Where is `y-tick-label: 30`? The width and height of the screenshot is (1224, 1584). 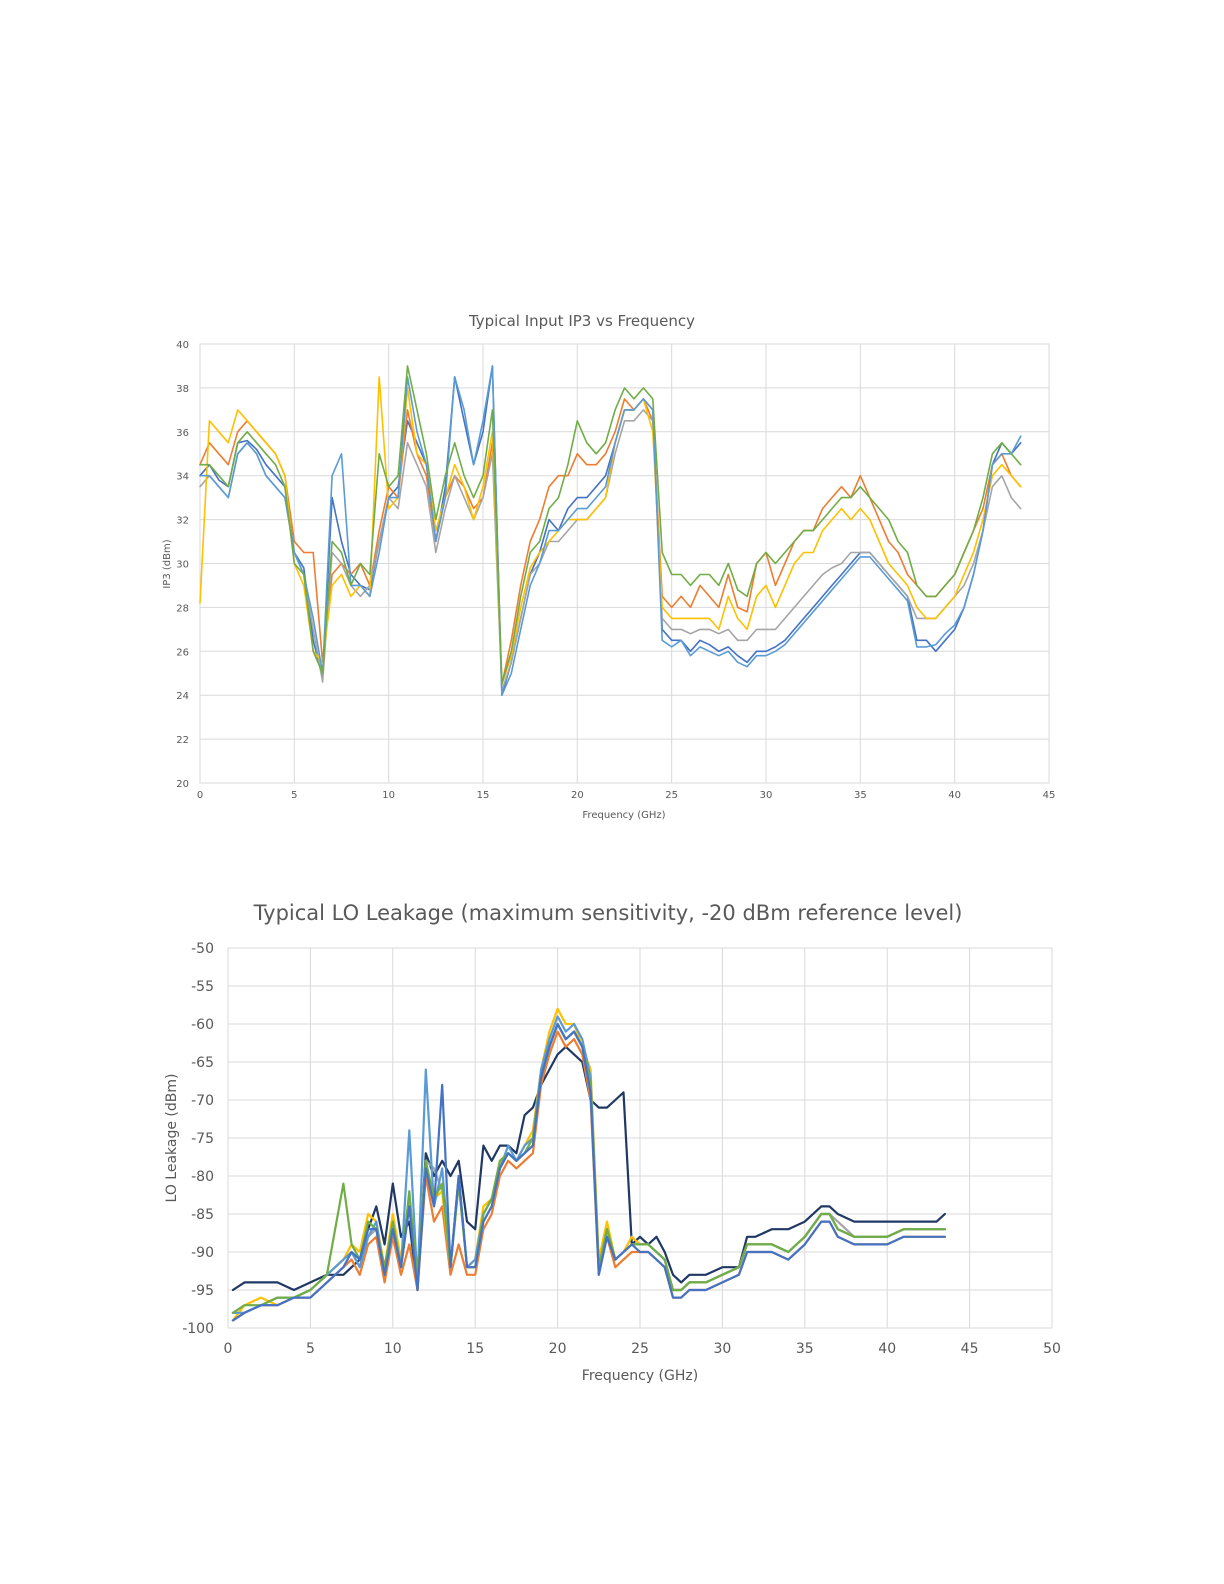 y-tick-label: 30 is located at coordinates (182, 565).